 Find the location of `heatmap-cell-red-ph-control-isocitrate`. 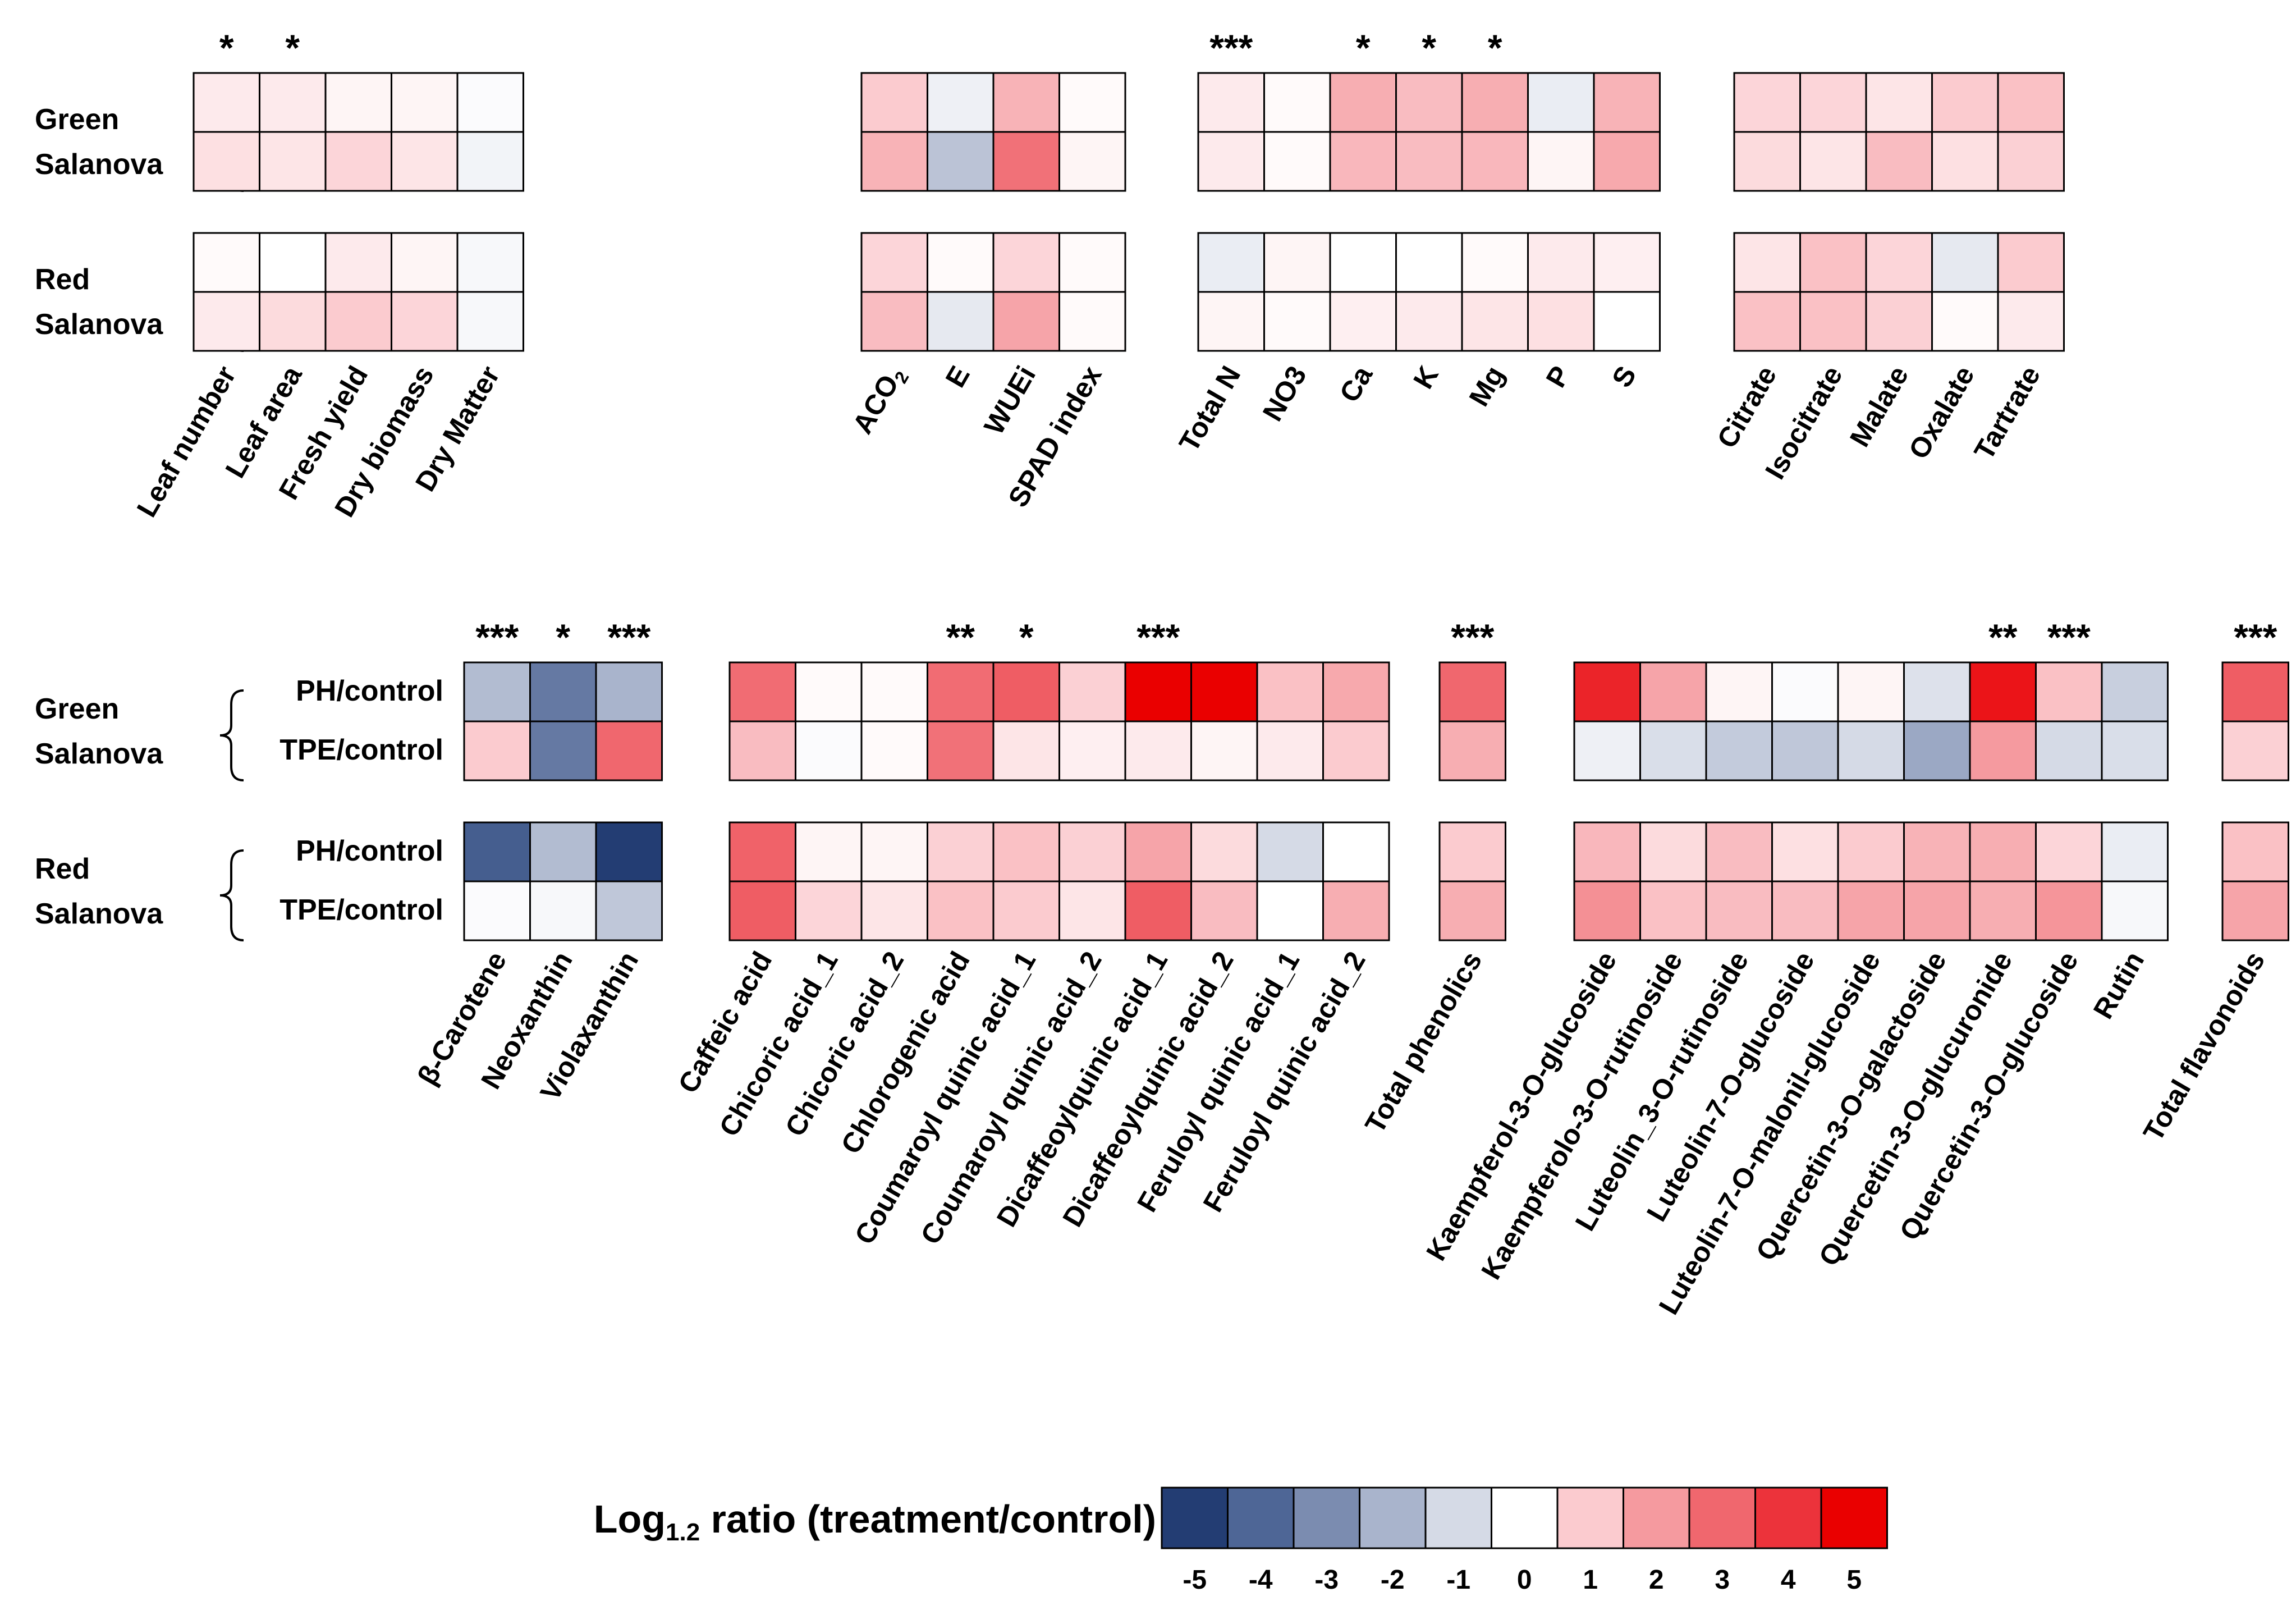

heatmap-cell-red-ph-control-isocitrate is located at coordinates (1833, 262).